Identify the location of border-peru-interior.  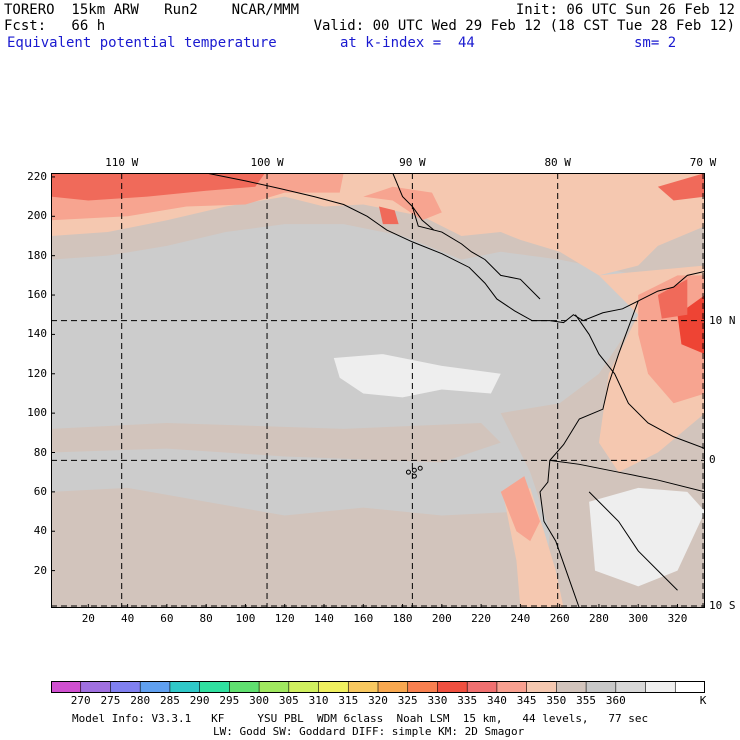
(633, 541).